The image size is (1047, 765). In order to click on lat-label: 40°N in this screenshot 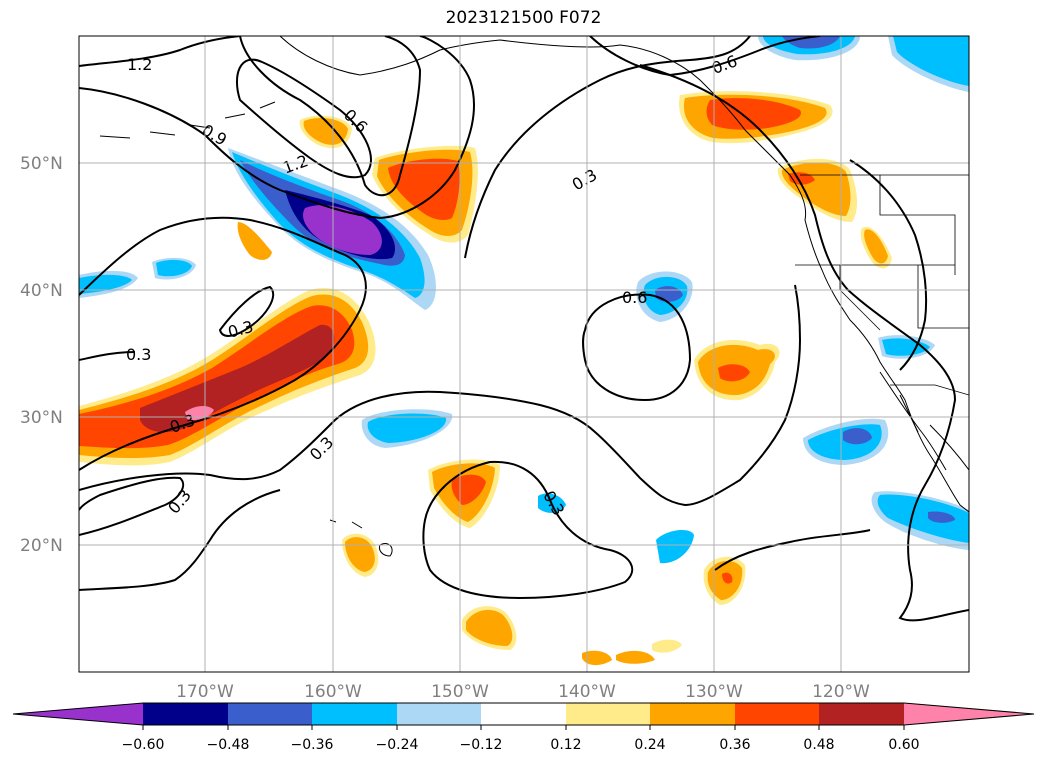, I will do `click(41, 291)`.